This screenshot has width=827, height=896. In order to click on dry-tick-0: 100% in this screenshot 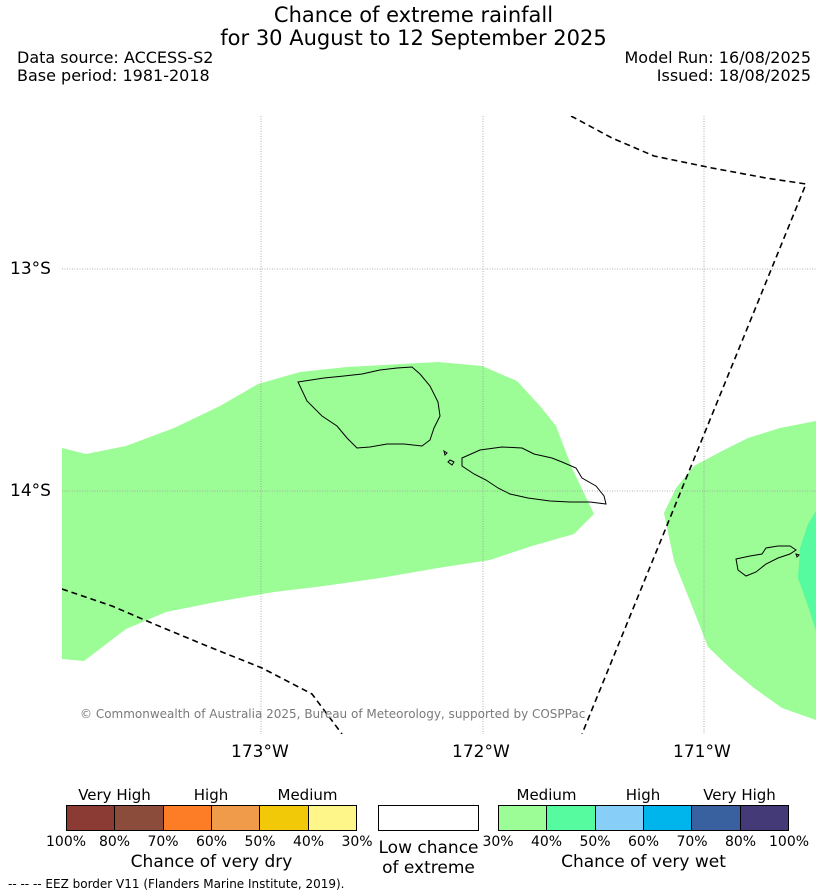, I will do `click(66, 842)`.